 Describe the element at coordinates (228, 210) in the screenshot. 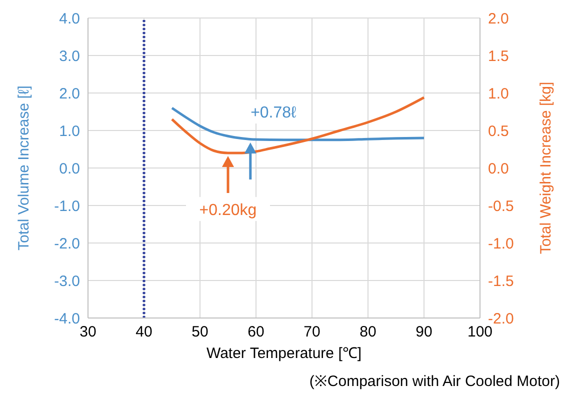

I see `annotation: +0.20kg` at that location.